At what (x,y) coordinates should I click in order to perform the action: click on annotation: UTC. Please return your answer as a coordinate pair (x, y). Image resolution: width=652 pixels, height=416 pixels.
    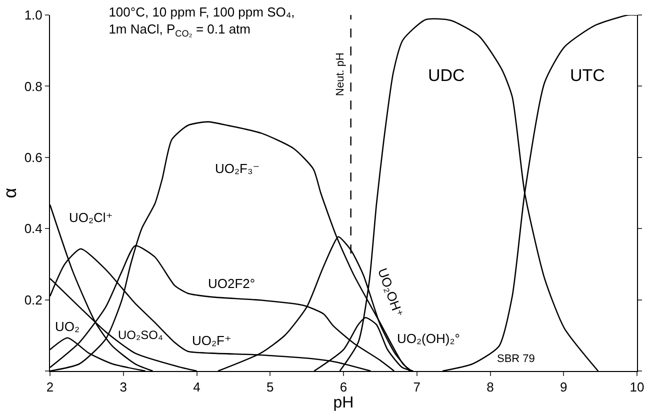
    Looking at the image, I should click on (587, 75).